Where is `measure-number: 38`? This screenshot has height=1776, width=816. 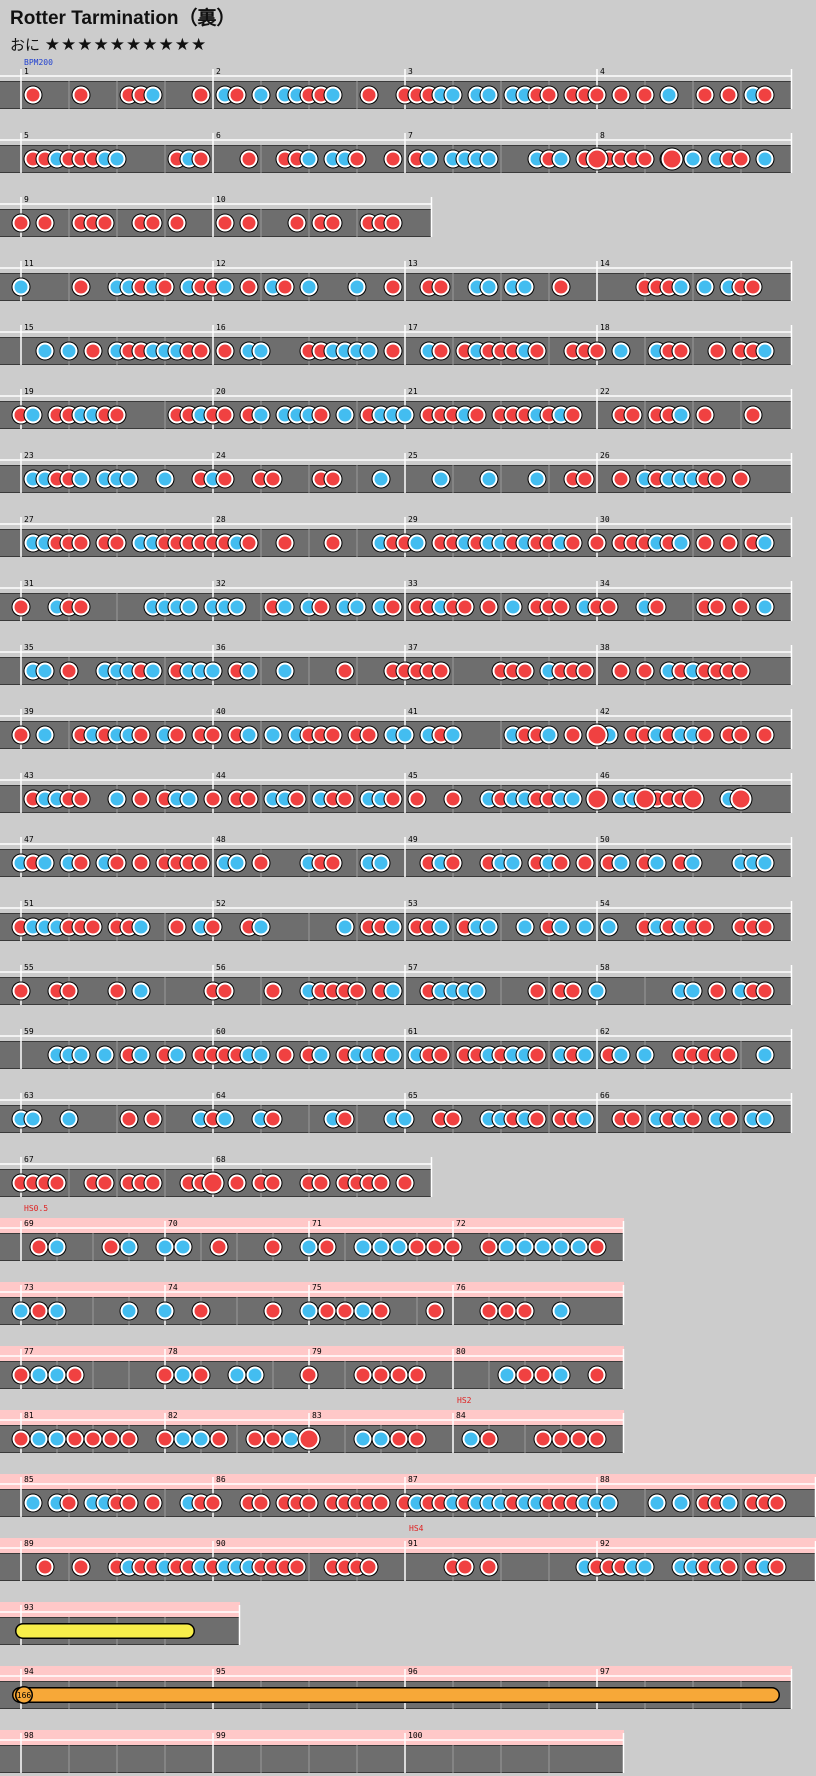 measure-number: 38 is located at coordinates (605, 647).